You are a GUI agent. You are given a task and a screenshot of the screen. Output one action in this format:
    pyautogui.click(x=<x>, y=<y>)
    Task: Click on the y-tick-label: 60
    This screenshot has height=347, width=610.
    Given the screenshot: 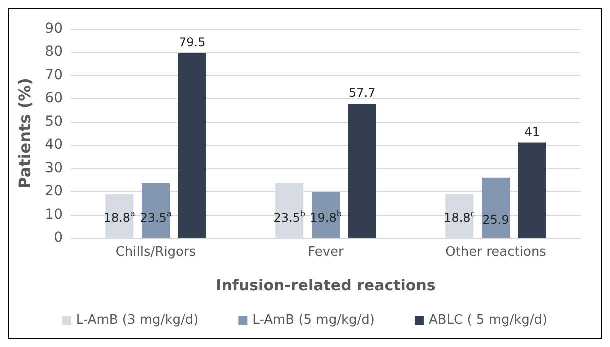 What is the action you would take?
    pyautogui.click(x=54, y=98)
    